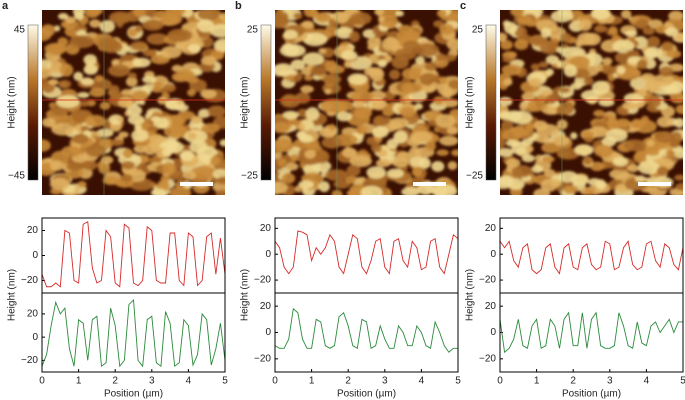 Image resolution: width=685 pixels, height=400 pixels. What do you see at coordinates (33, 102) in the screenshot?
I see `colorbar` at bounding box center [33, 102].